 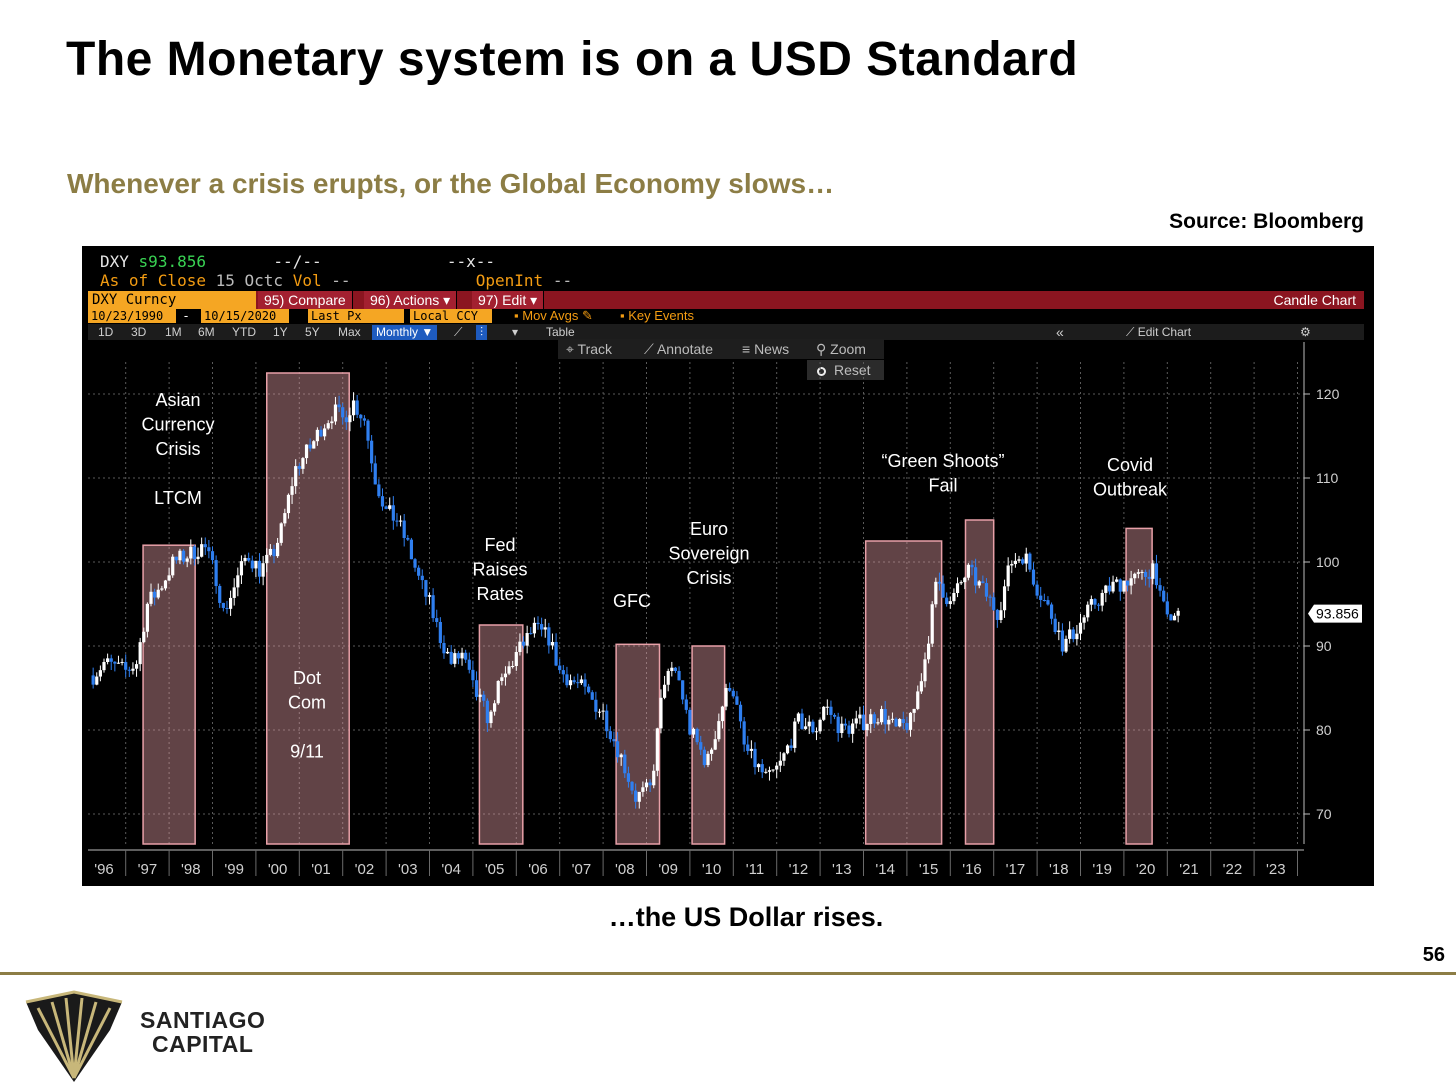 I want to click on crisis-label-line: Covid, so click(x=1130, y=465).